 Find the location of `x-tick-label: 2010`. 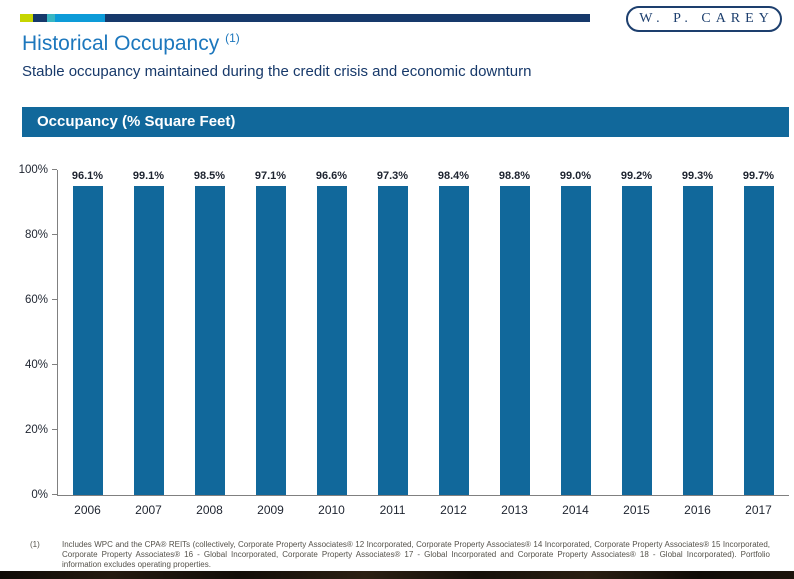

x-tick-label: 2010 is located at coordinates (331, 510).